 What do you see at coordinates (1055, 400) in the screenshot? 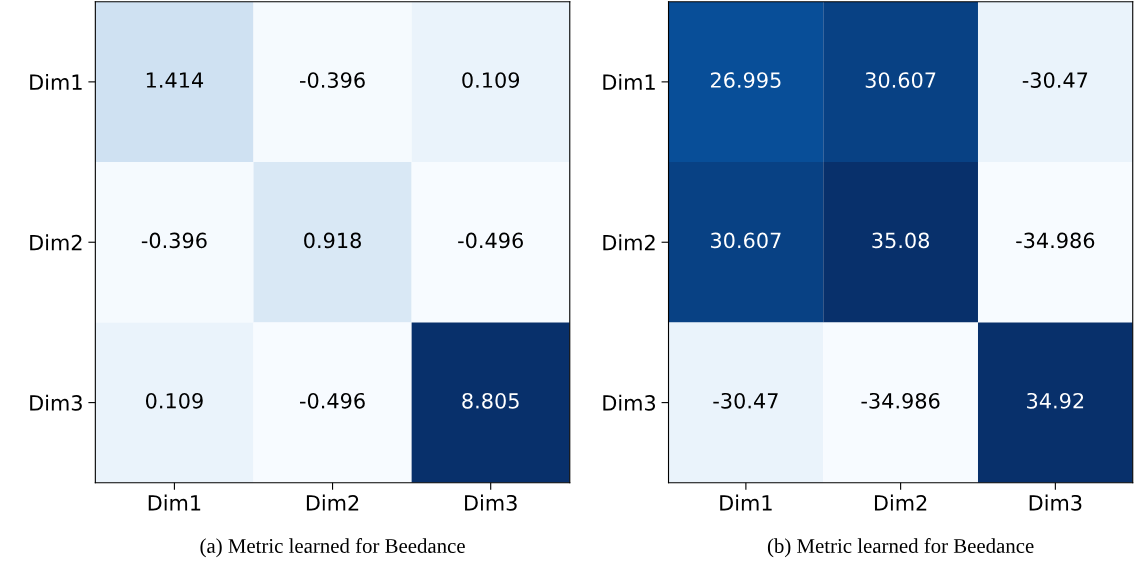
I see `data-label: 34.92` at bounding box center [1055, 400].